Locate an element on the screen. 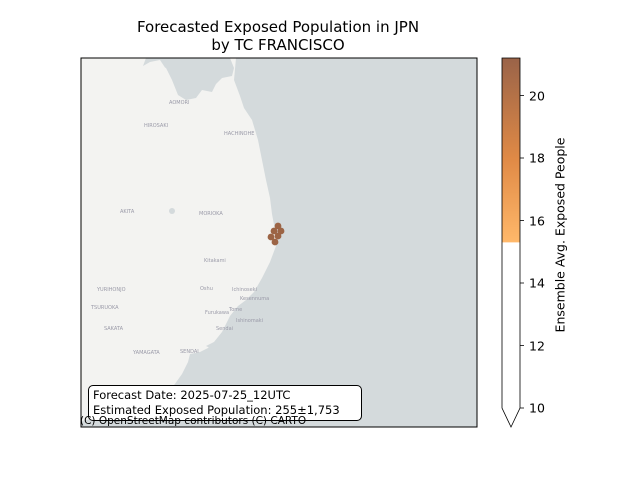 The width and height of the screenshot is (640, 480). colorbar-outline is located at coordinates (511, 242).